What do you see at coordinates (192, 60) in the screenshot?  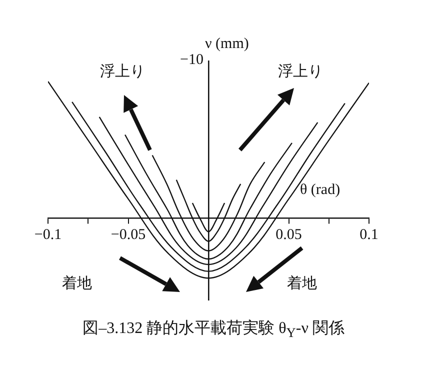 I see `text: −10` at bounding box center [192, 60].